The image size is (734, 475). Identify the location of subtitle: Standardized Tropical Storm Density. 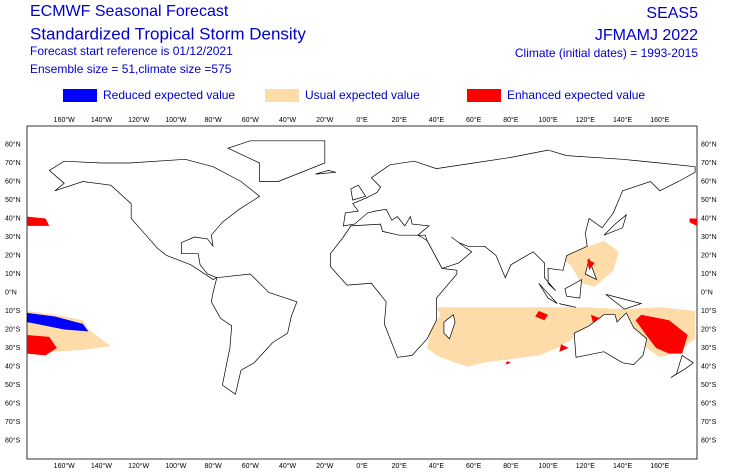
(168, 33).